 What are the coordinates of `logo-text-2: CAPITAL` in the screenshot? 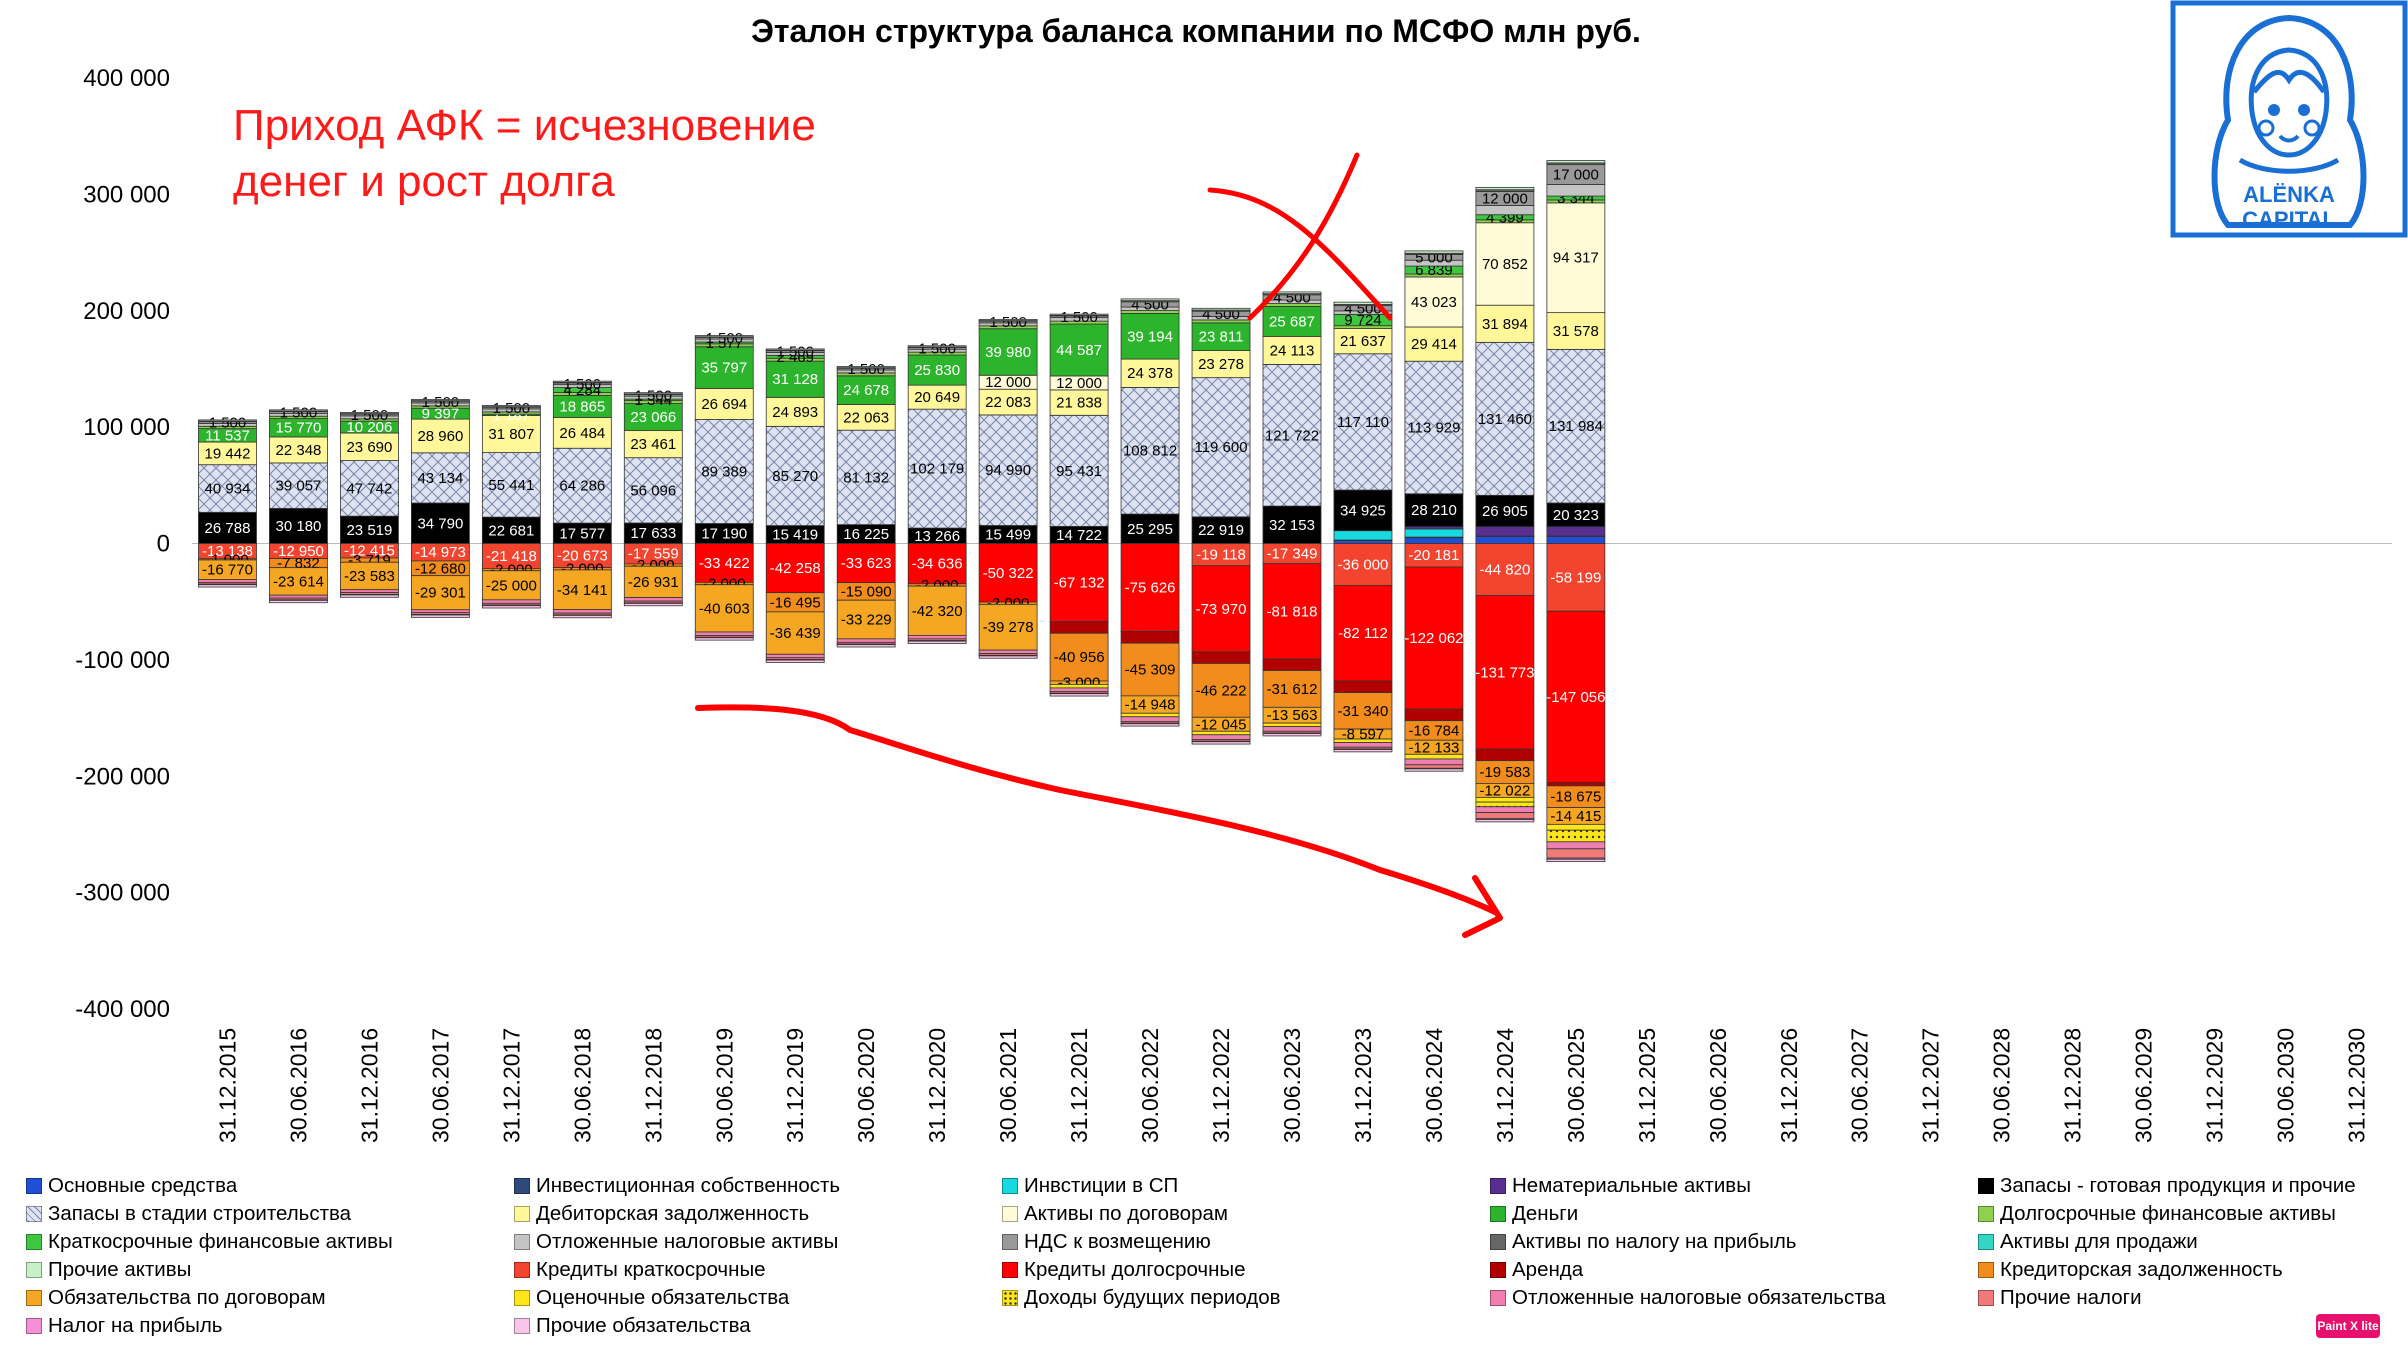 It's located at (2289, 219).